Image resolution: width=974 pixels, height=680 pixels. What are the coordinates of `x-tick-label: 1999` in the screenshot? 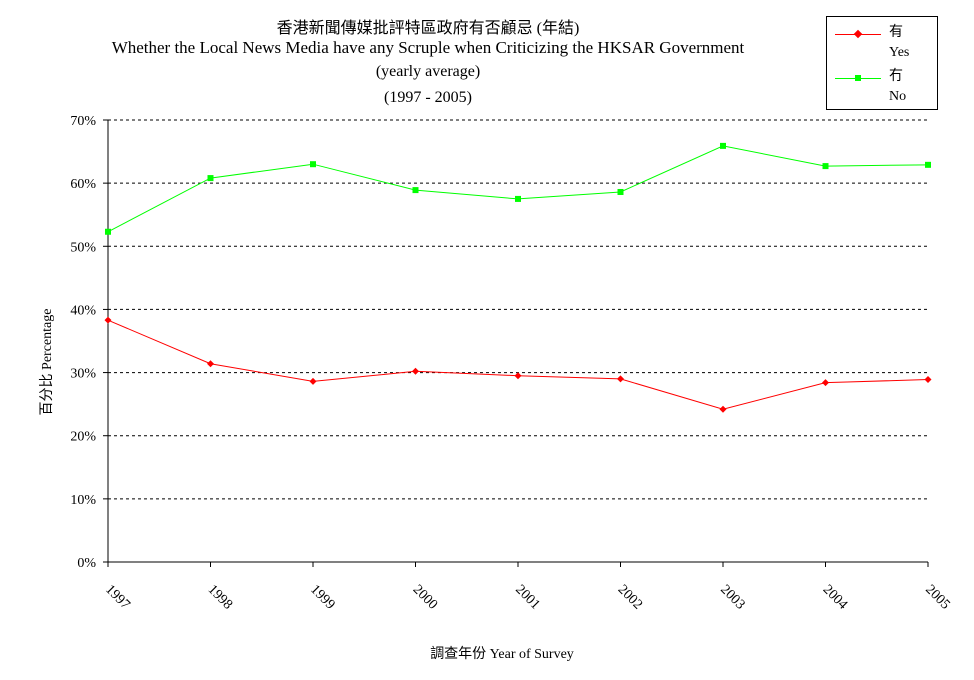 It's located at (322, 597).